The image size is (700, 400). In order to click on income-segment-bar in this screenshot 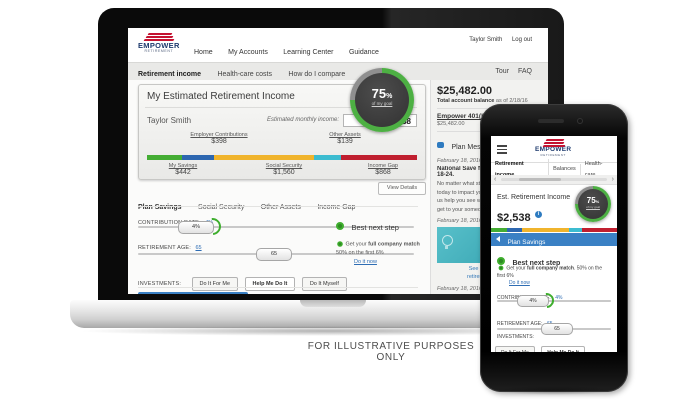, I will do `click(282, 157)`.